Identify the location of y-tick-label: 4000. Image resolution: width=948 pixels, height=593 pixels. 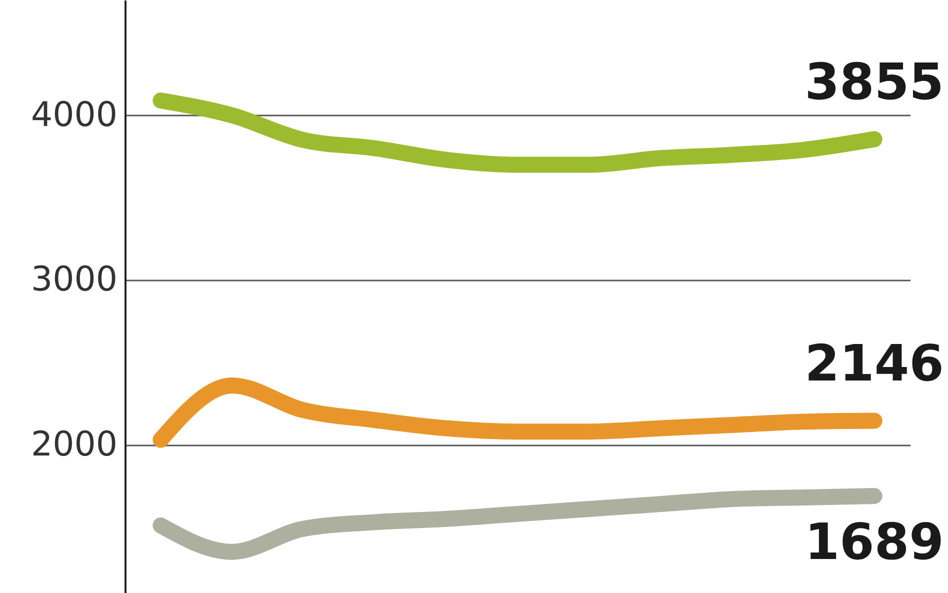
(74, 114).